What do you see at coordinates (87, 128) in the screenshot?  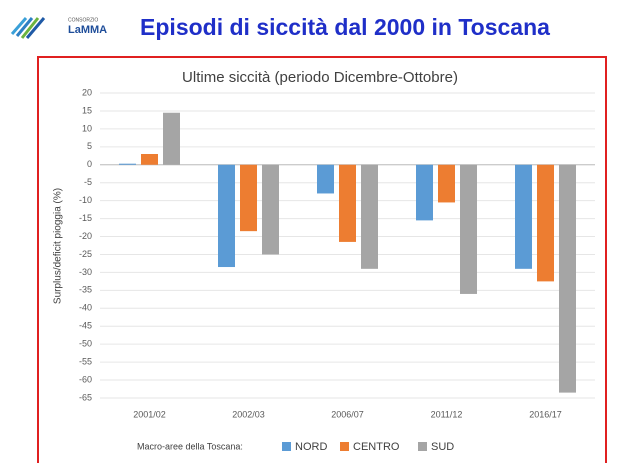 I see `y-tick-label: 10` at bounding box center [87, 128].